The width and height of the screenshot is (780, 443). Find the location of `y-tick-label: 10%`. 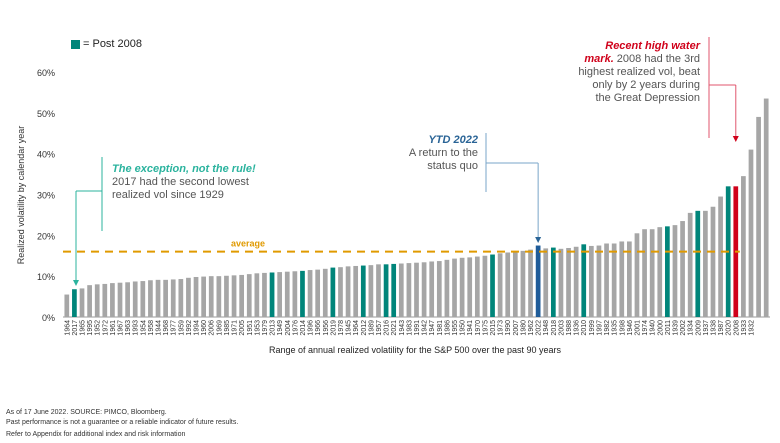

y-tick-label: 10% is located at coordinates (46, 277).